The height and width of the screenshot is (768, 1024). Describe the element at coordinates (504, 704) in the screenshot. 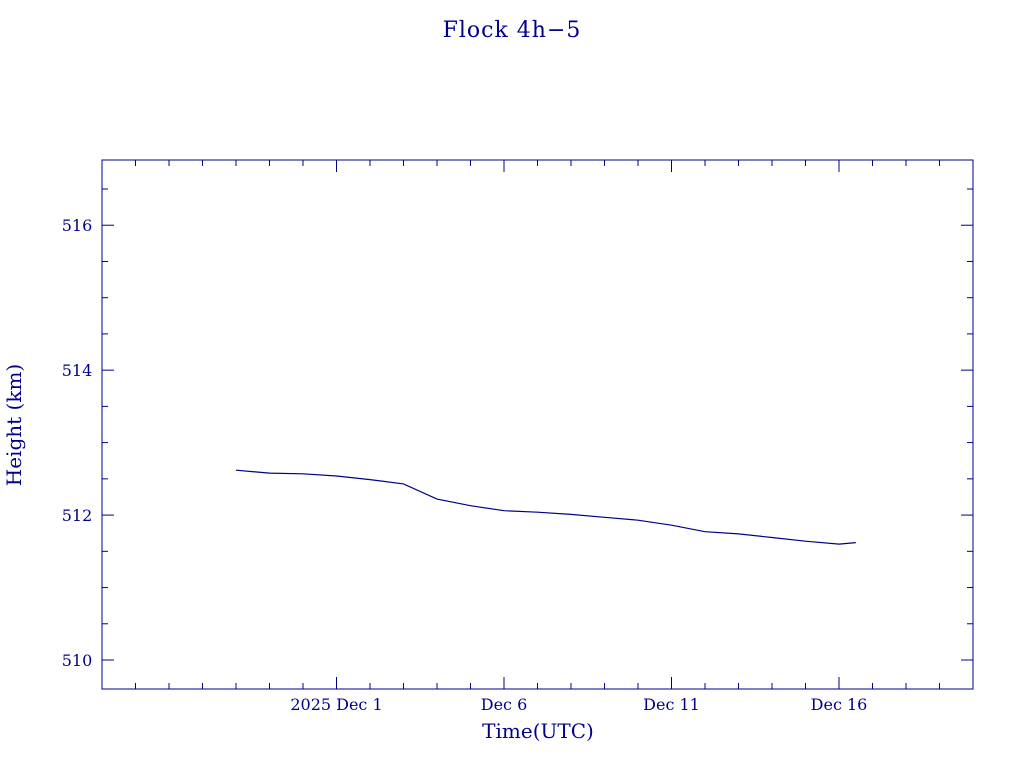

I see `x-tick-label: Dec 6` at that location.